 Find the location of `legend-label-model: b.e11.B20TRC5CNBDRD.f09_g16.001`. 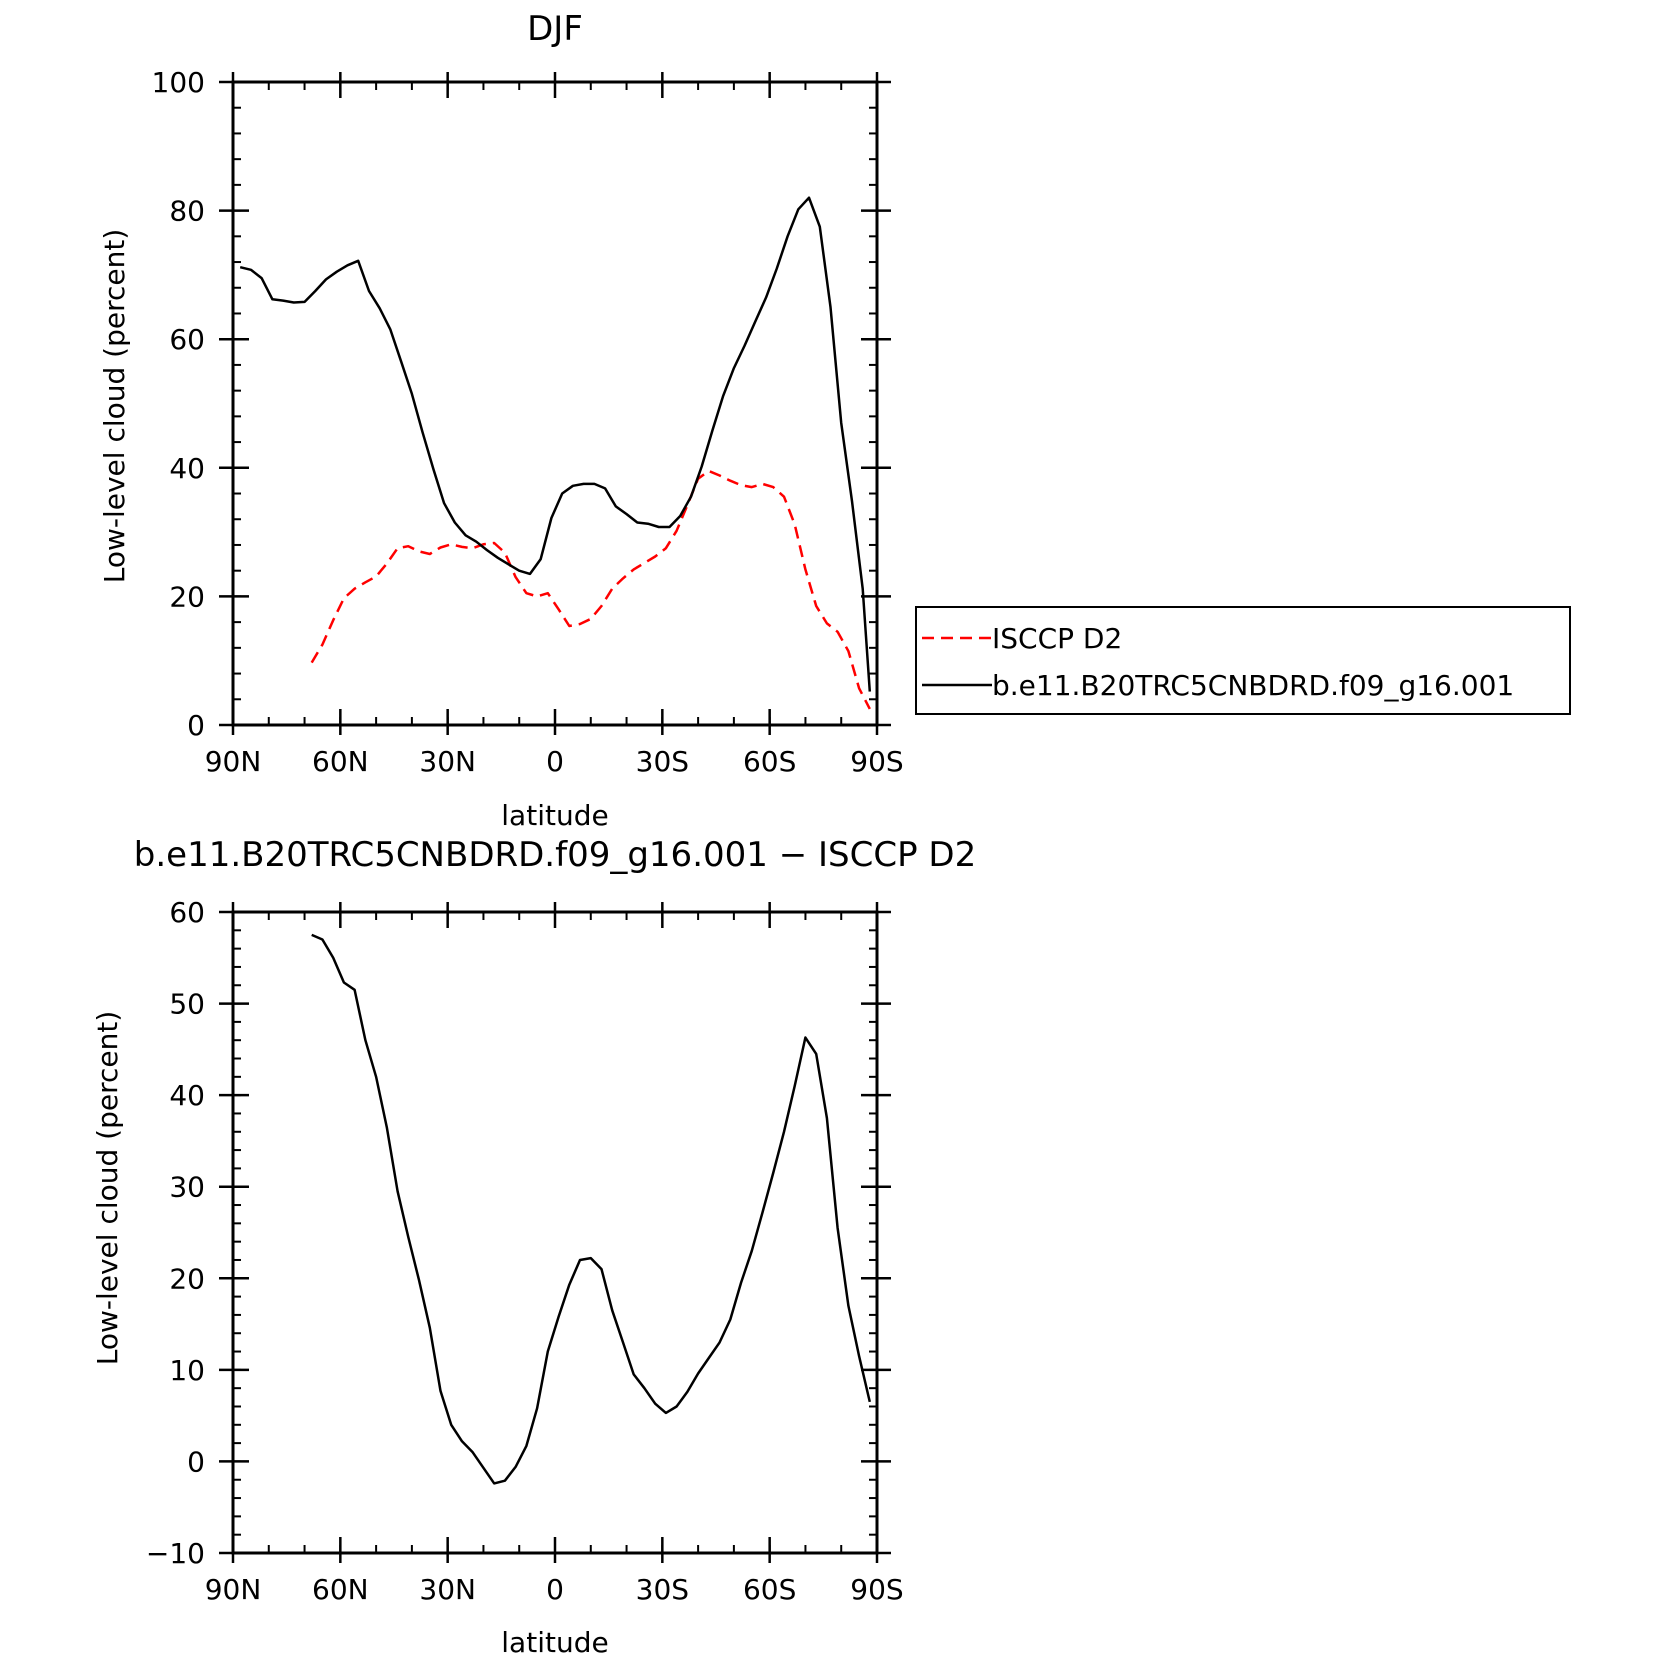

legend-label-model: b.e11.B20TRC5CNBDRD.f09_g16.001 is located at coordinates (1253, 685).